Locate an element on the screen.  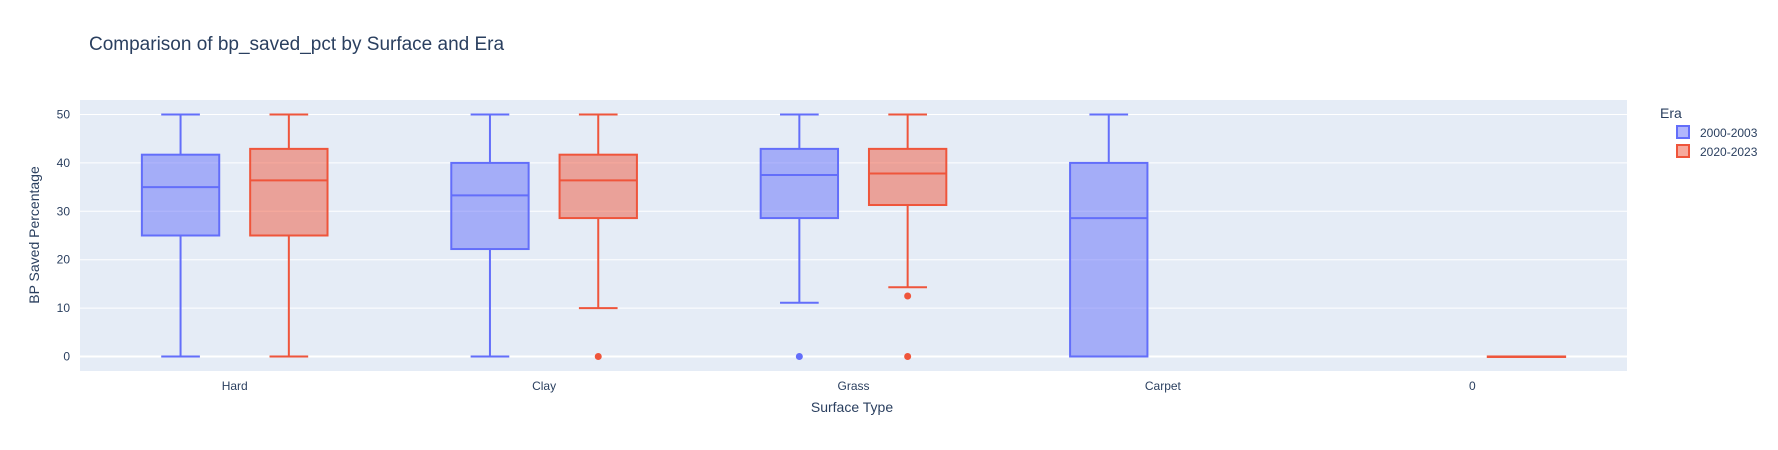
x-axis-ticks: Hard Clay Grass Carpet 0 is located at coordinates (849, 386).